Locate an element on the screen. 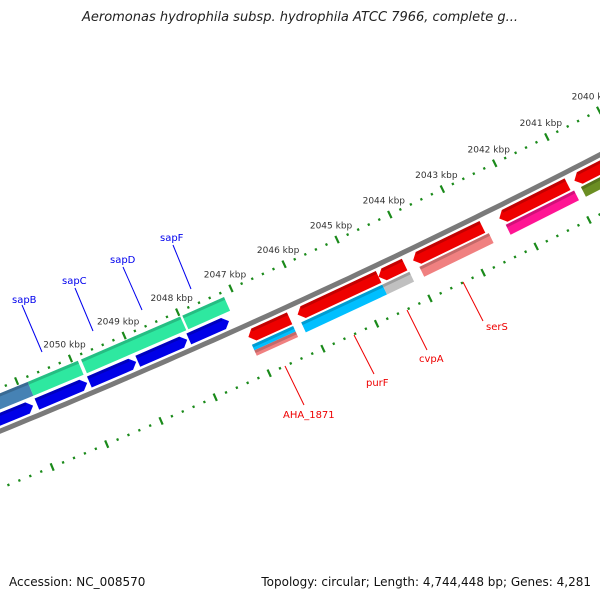 The height and width of the screenshot is (600, 600). gene-label-serS: serS is located at coordinates (497, 327).